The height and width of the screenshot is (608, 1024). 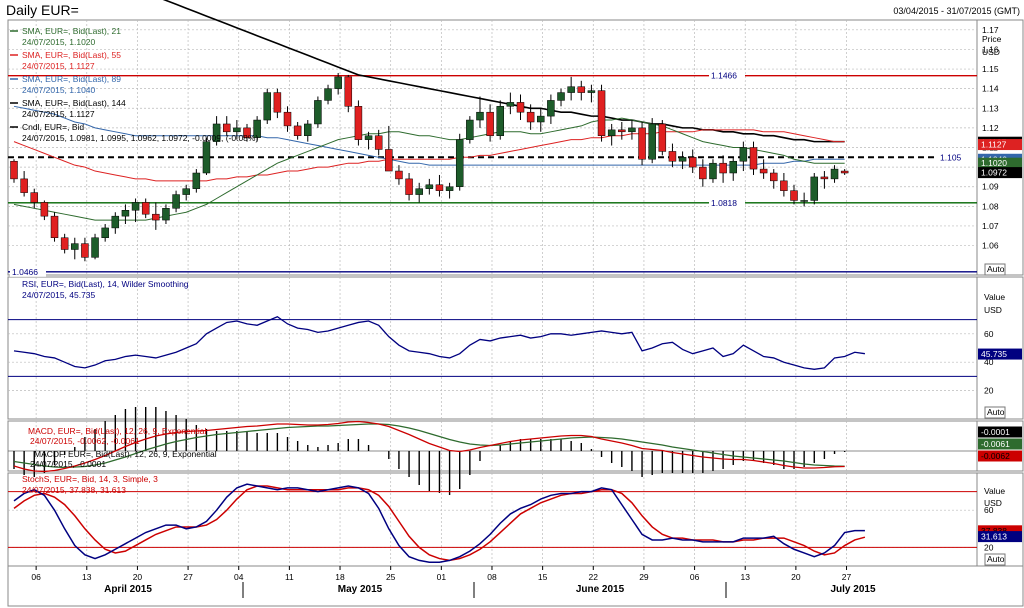 What do you see at coordinates (995, 412) in the screenshot?
I see `rsi-auto-button` at bounding box center [995, 412].